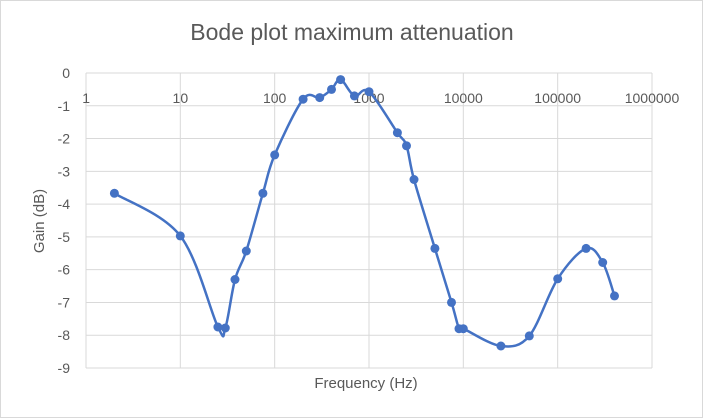 Image resolution: width=703 pixels, height=418 pixels. Describe the element at coordinates (181, 98) in the screenshot. I see `x-tick-label: 10` at that location.